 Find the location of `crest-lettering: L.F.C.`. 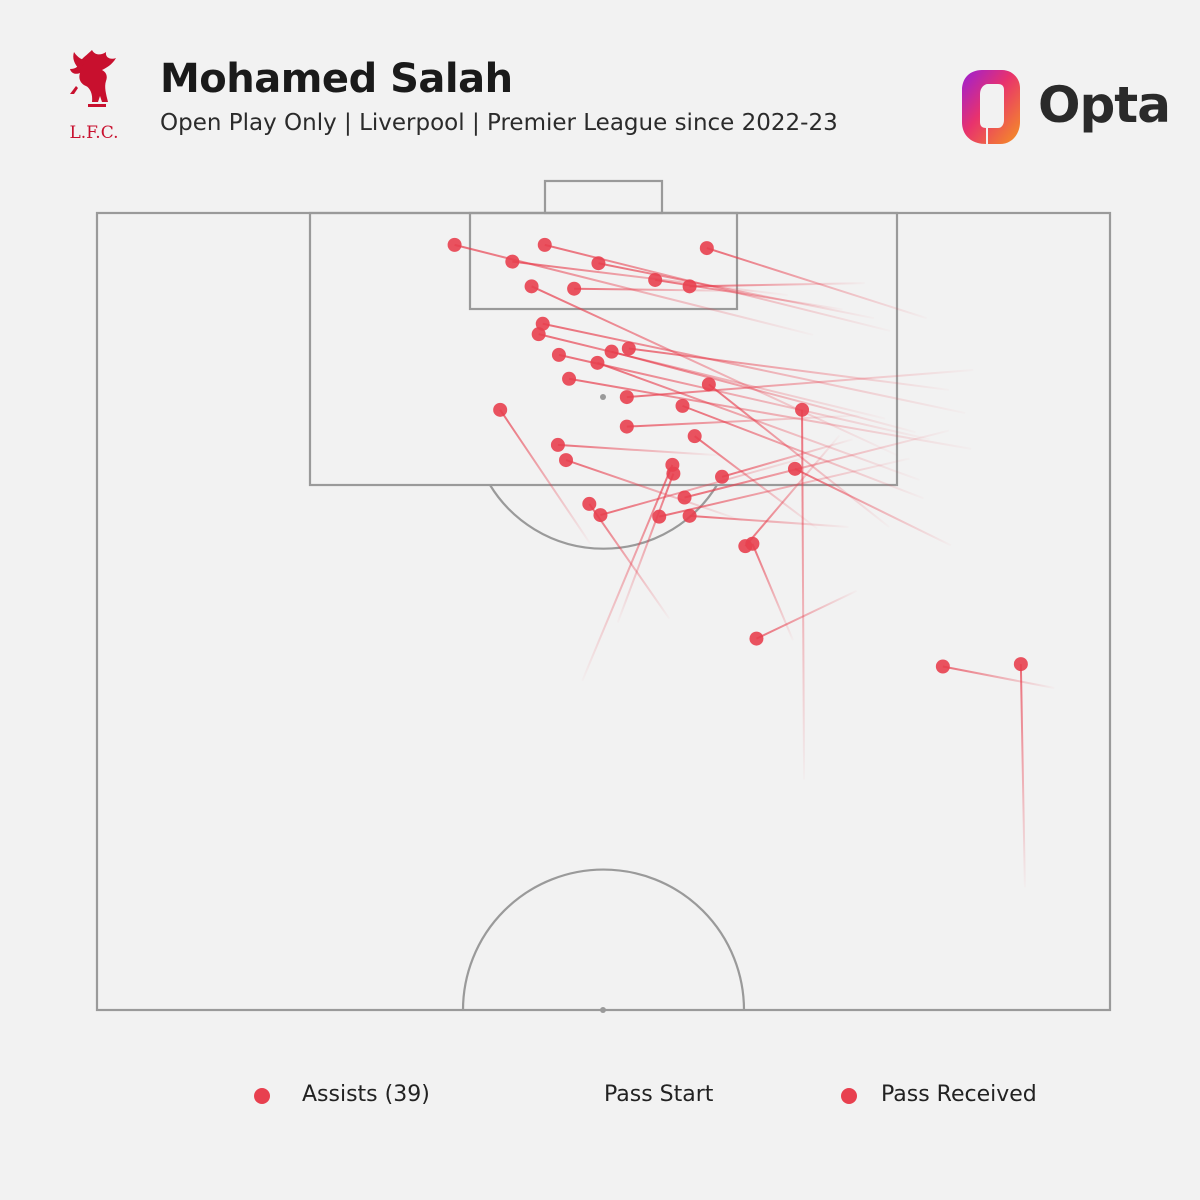

crest-lettering: L.F.C. is located at coordinates (93, 133).